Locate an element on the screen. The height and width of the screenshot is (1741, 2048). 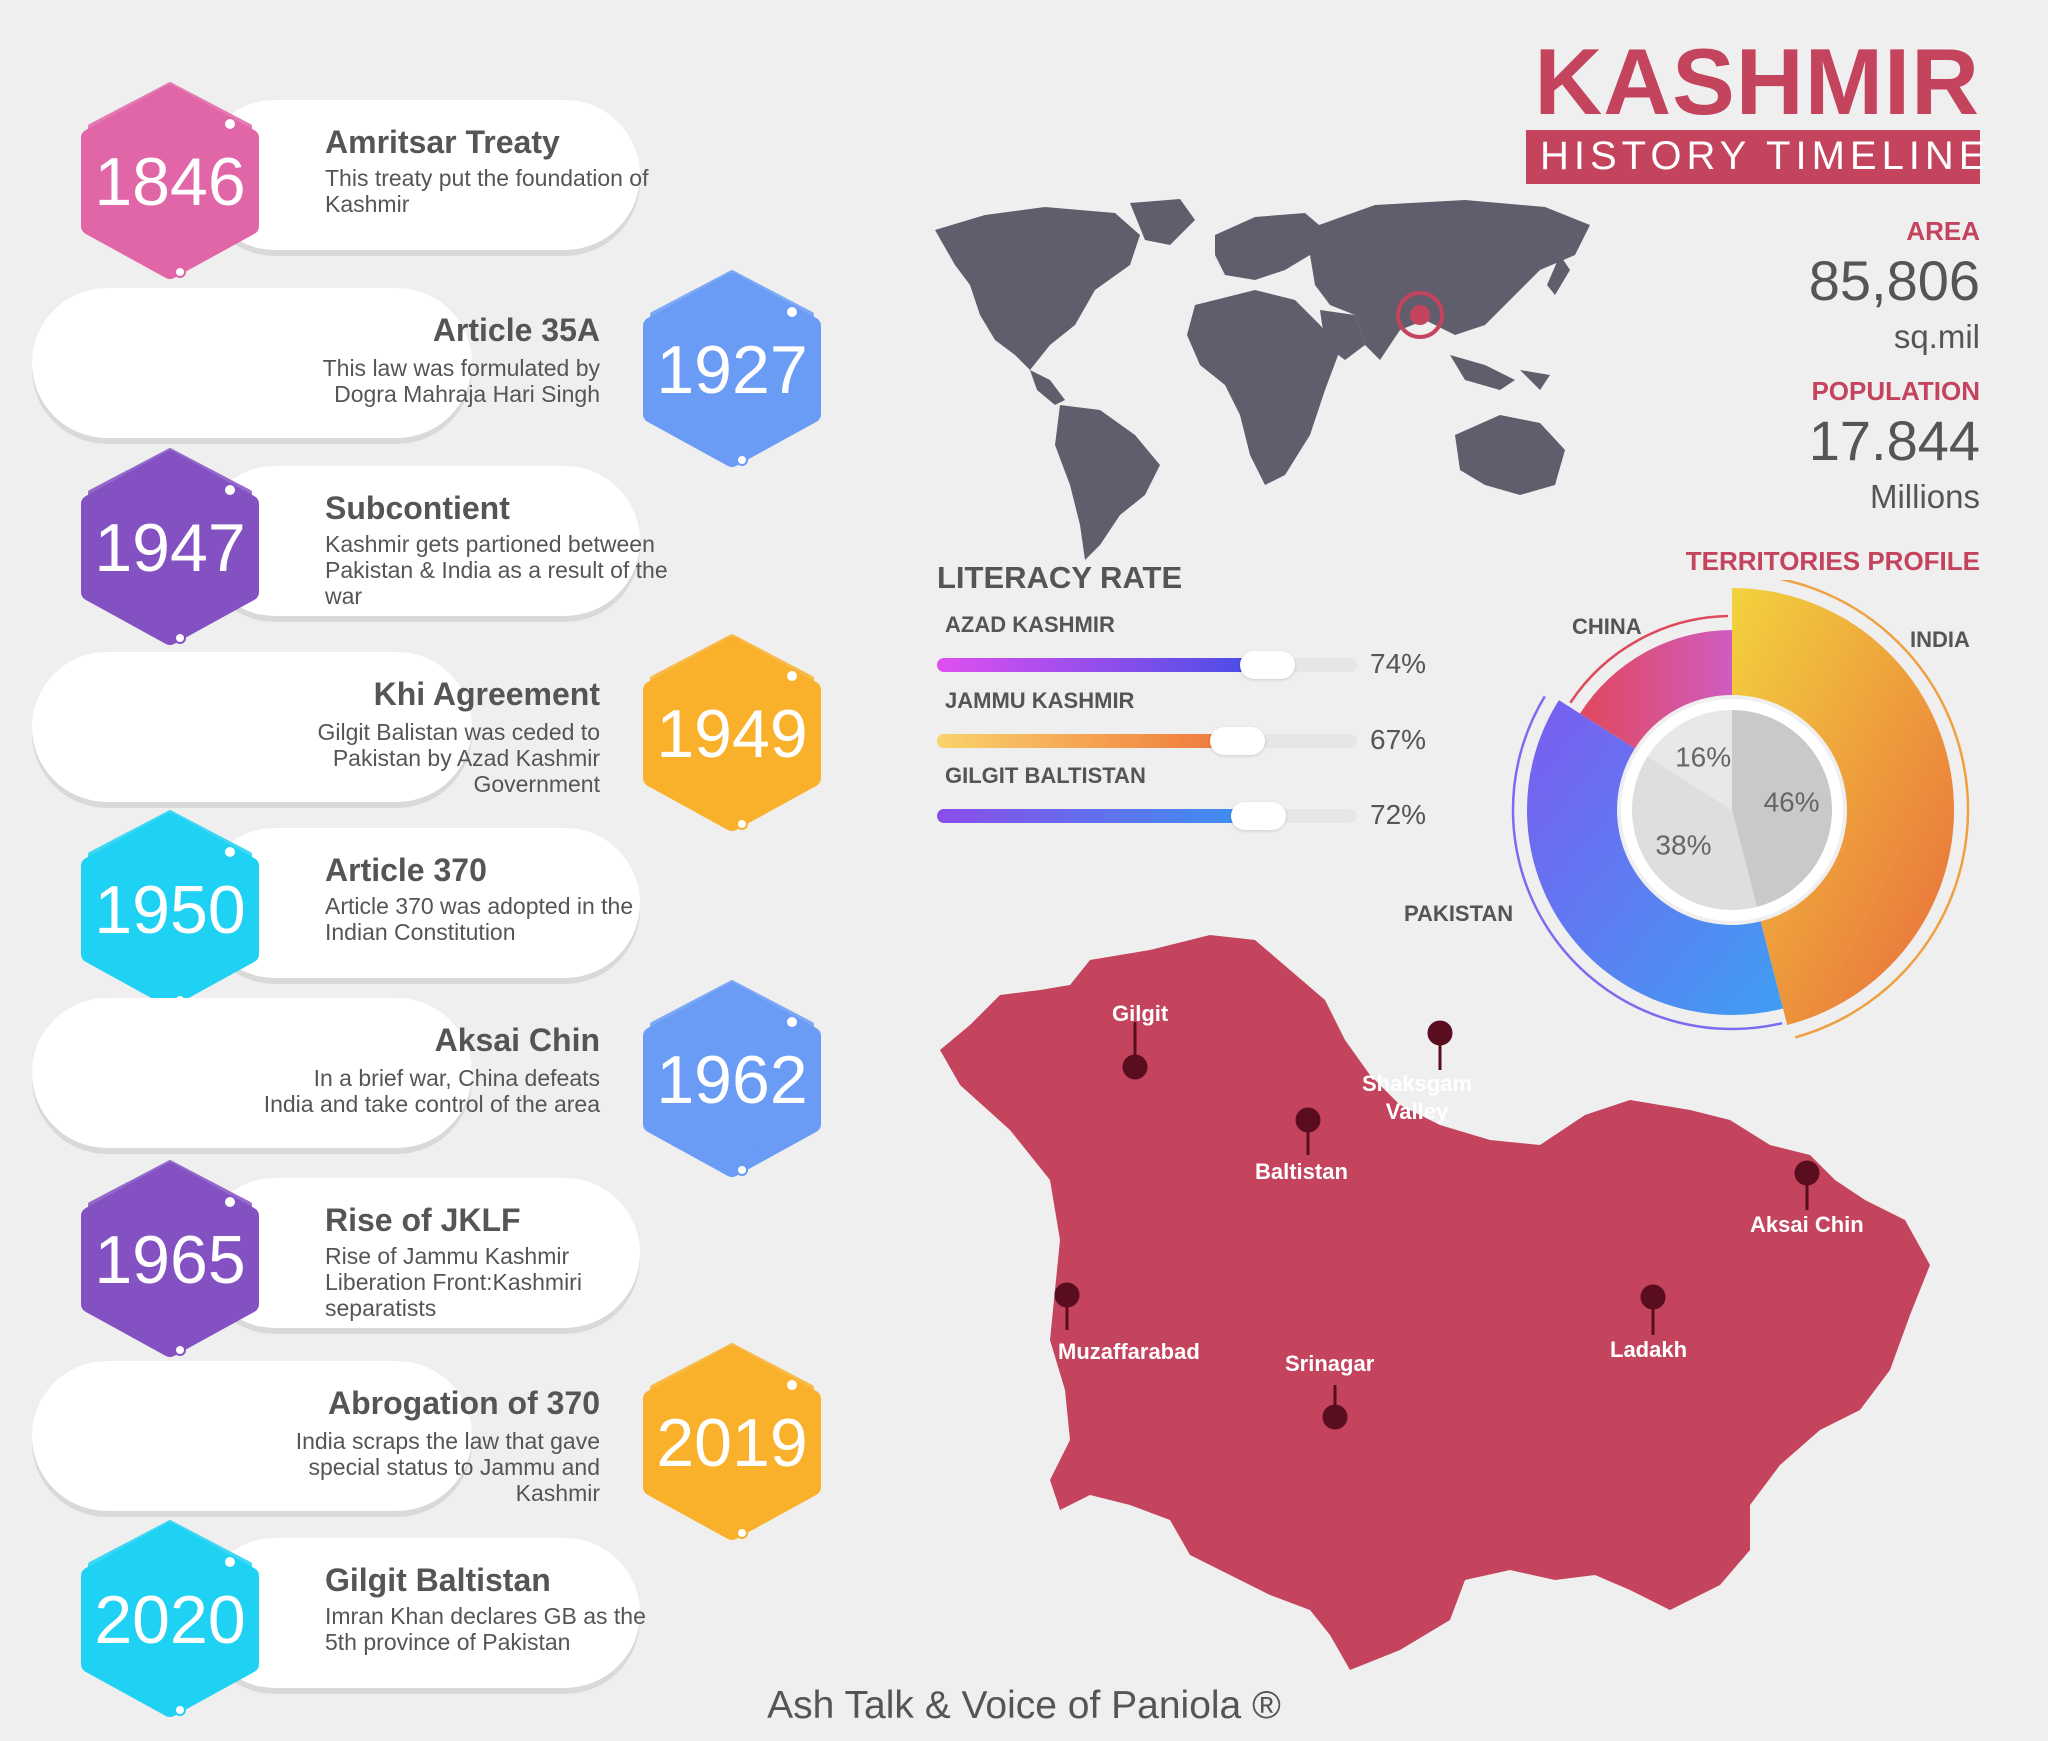
literacy-label: JAMMU KASHMIR is located at coordinates (1040, 700).